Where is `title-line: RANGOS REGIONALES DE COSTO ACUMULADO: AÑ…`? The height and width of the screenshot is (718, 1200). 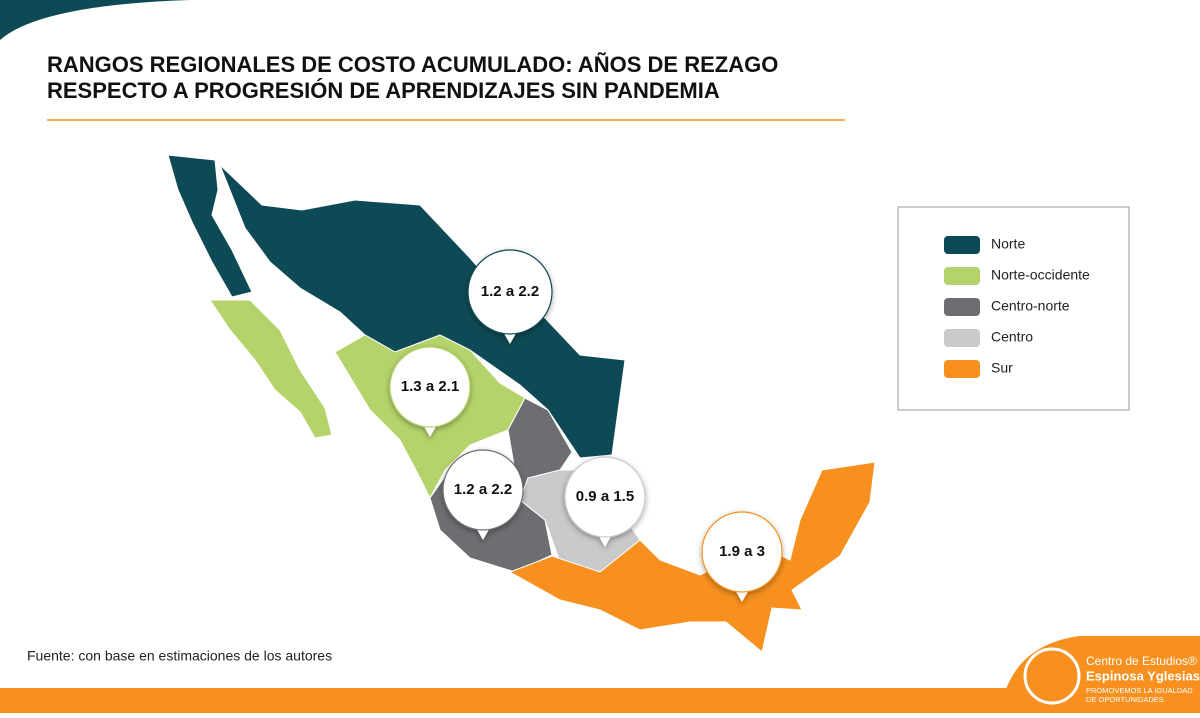
title-line: RANGOS REGIONALES DE COSTO ACUMULADO: AÑ… is located at coordinates (412, 64).